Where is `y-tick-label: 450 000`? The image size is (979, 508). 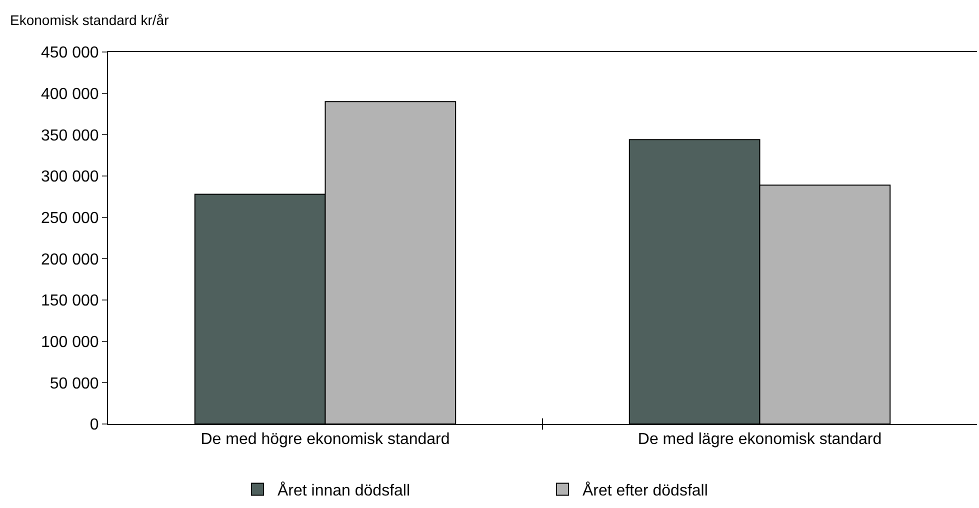 y-tick-label: 450 000 is located at coordinates (69, 53).